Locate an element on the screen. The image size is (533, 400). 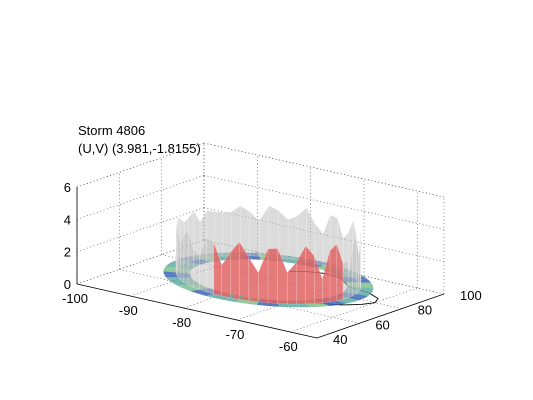
storm-surface is located at coordinates (268, 256).